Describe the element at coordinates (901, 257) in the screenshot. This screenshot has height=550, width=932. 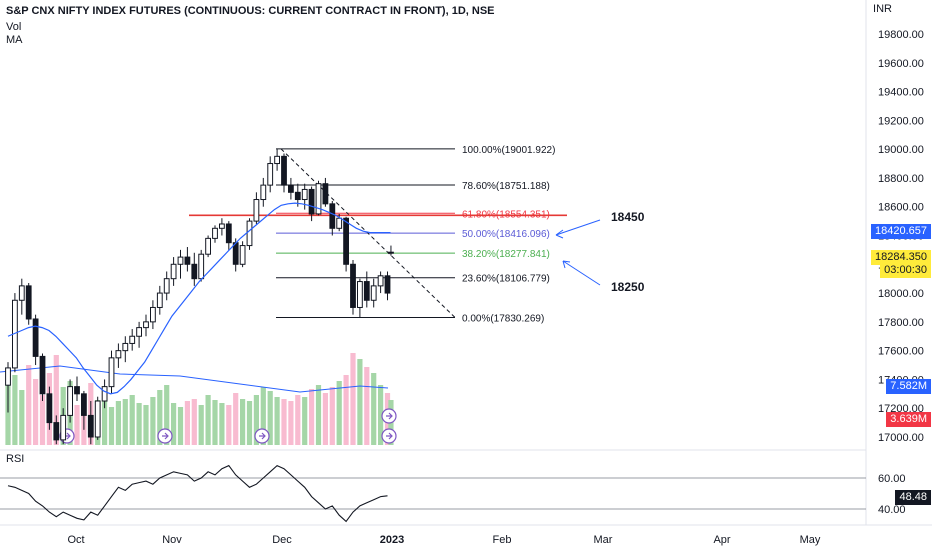
I see `last-price-tag: 18284.350` at that location.